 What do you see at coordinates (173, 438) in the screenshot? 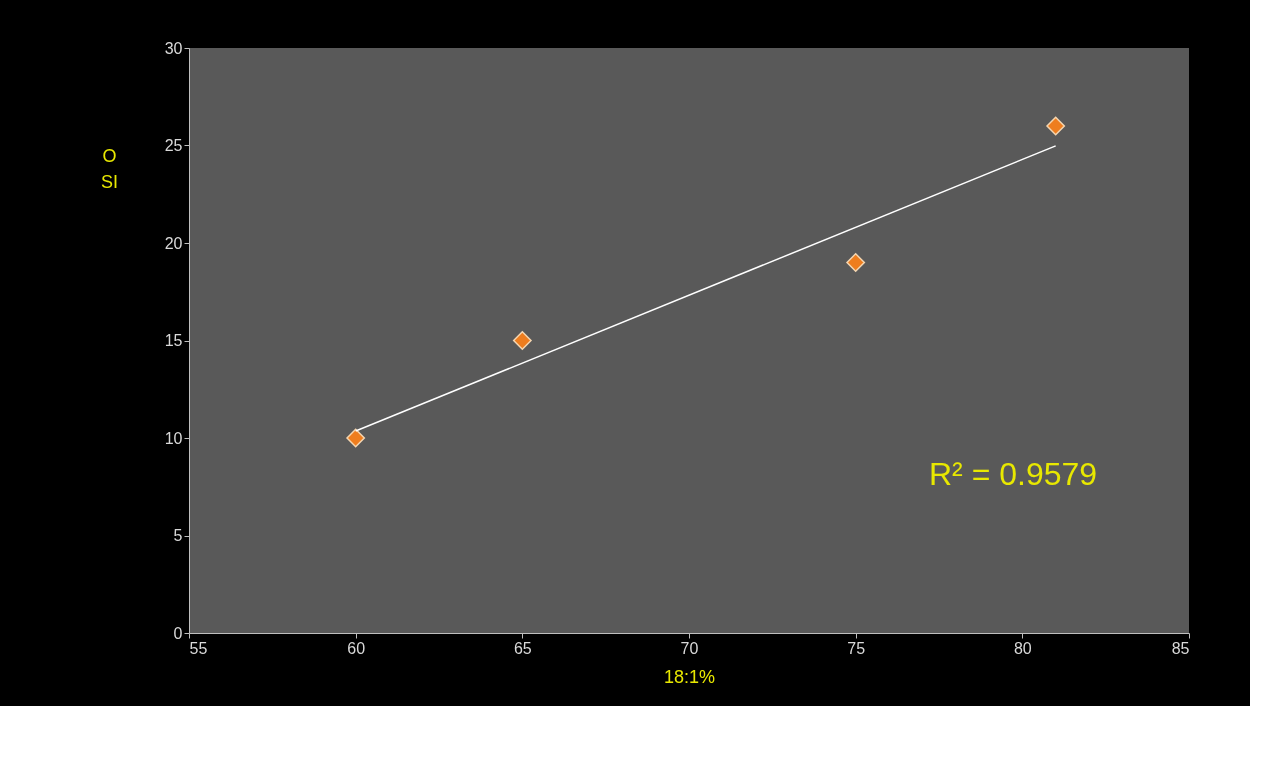
I see `y-tick-label: 10` at bounding box center [173, 438].